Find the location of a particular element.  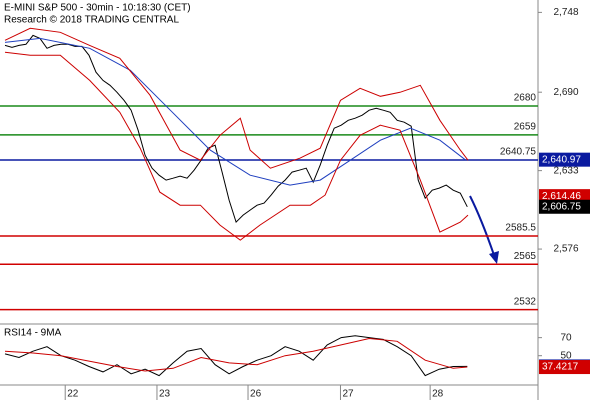

y-tick-label: 50 is located at coordinates (566, 355).